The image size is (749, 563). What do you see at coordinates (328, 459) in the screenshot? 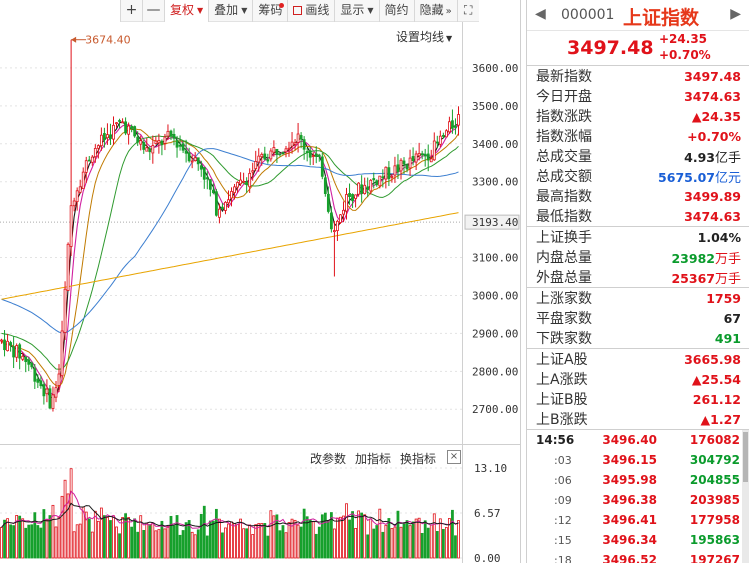
I see `change-params-link: 改参数` at bounding box center [328, 459].